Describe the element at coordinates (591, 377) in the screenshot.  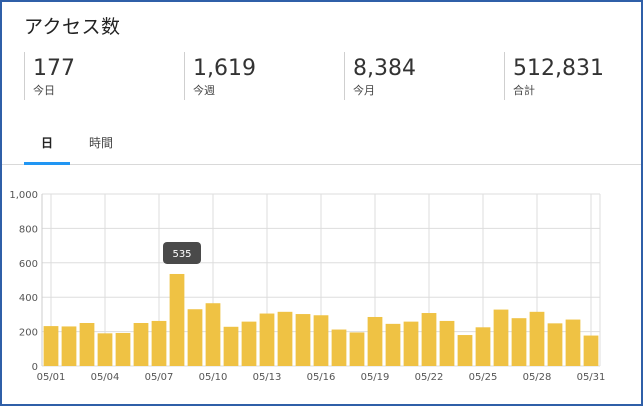
I see `x-tick-label: 05/31` at that location.